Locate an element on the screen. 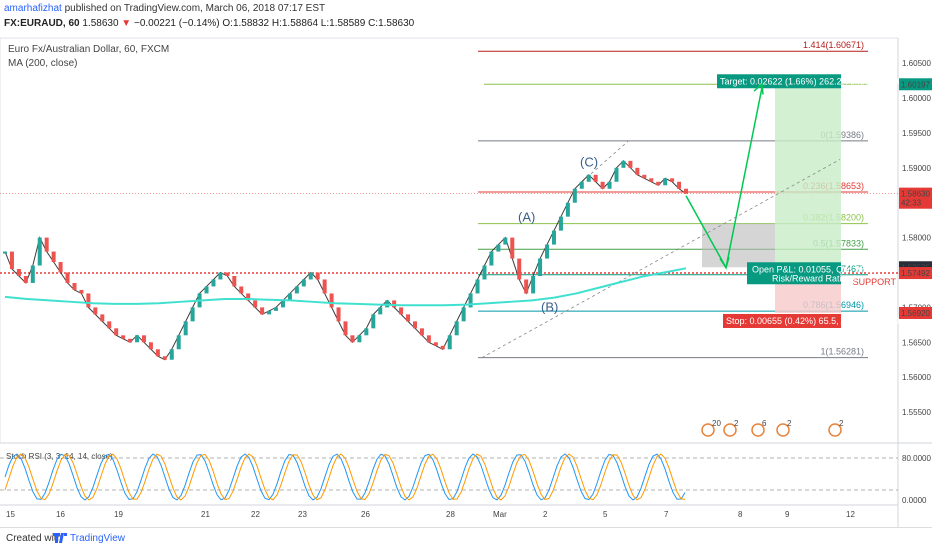 Image resolution: width=932 pixels, height=551 pixels. author-link: amarhafizhat is located at coordinates (33, 8).